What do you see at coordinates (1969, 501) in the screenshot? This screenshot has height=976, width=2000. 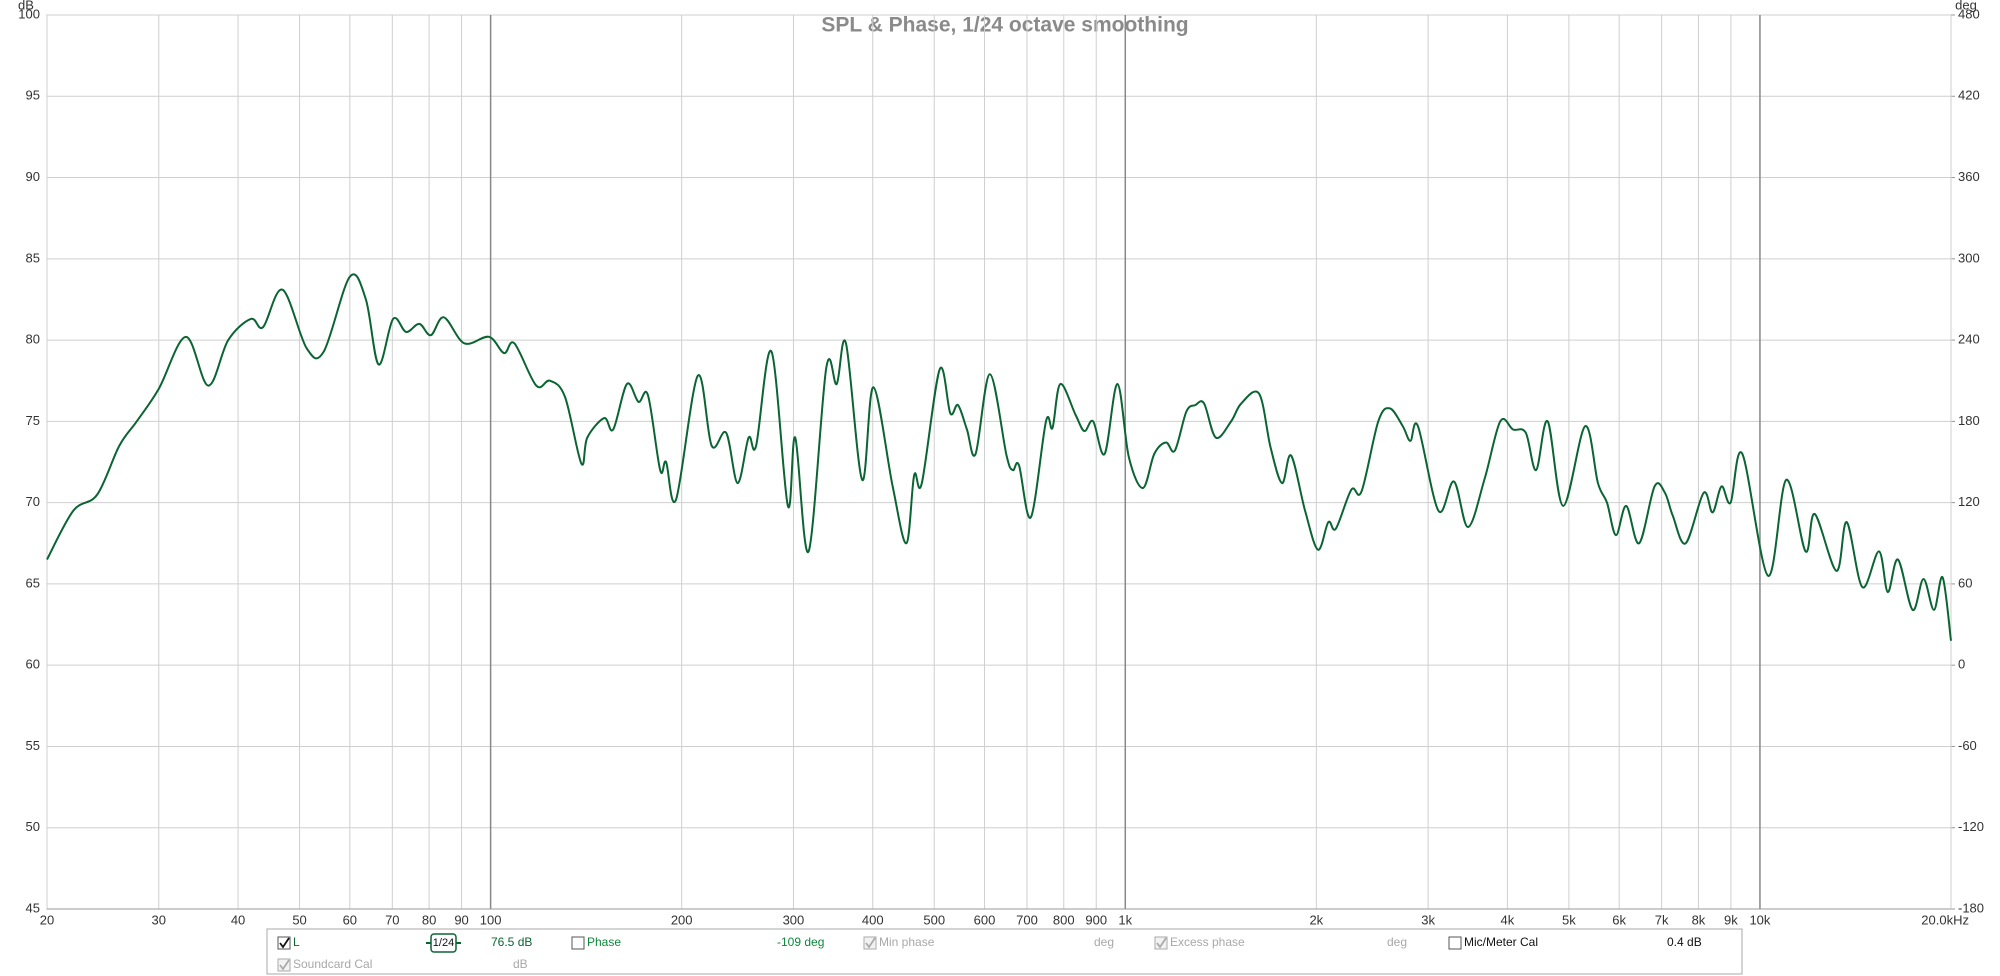 I see `y2-tick-label: 120` at bounding box center [1969, 501].